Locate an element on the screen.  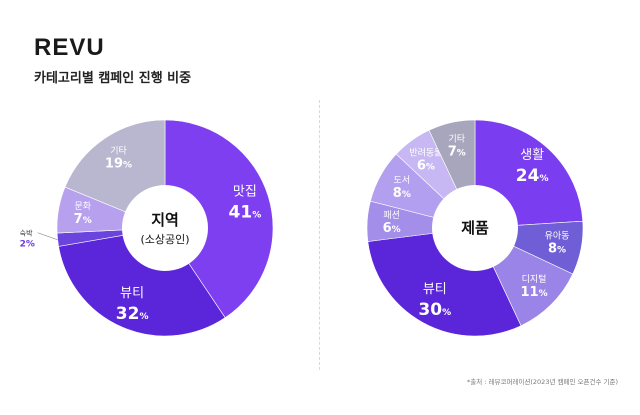
slice-value-1-7: 7% is located at coordinates (457, 152).